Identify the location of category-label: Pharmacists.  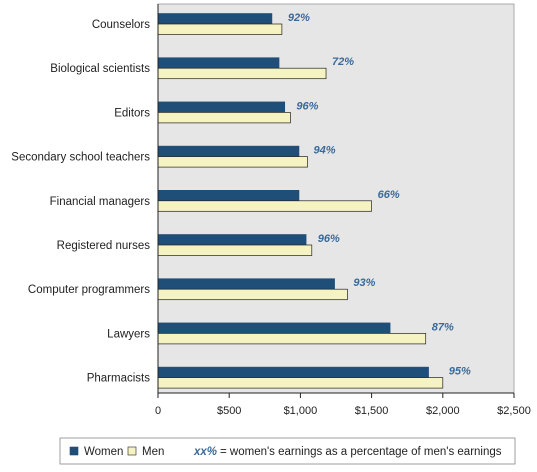
(119, 379).